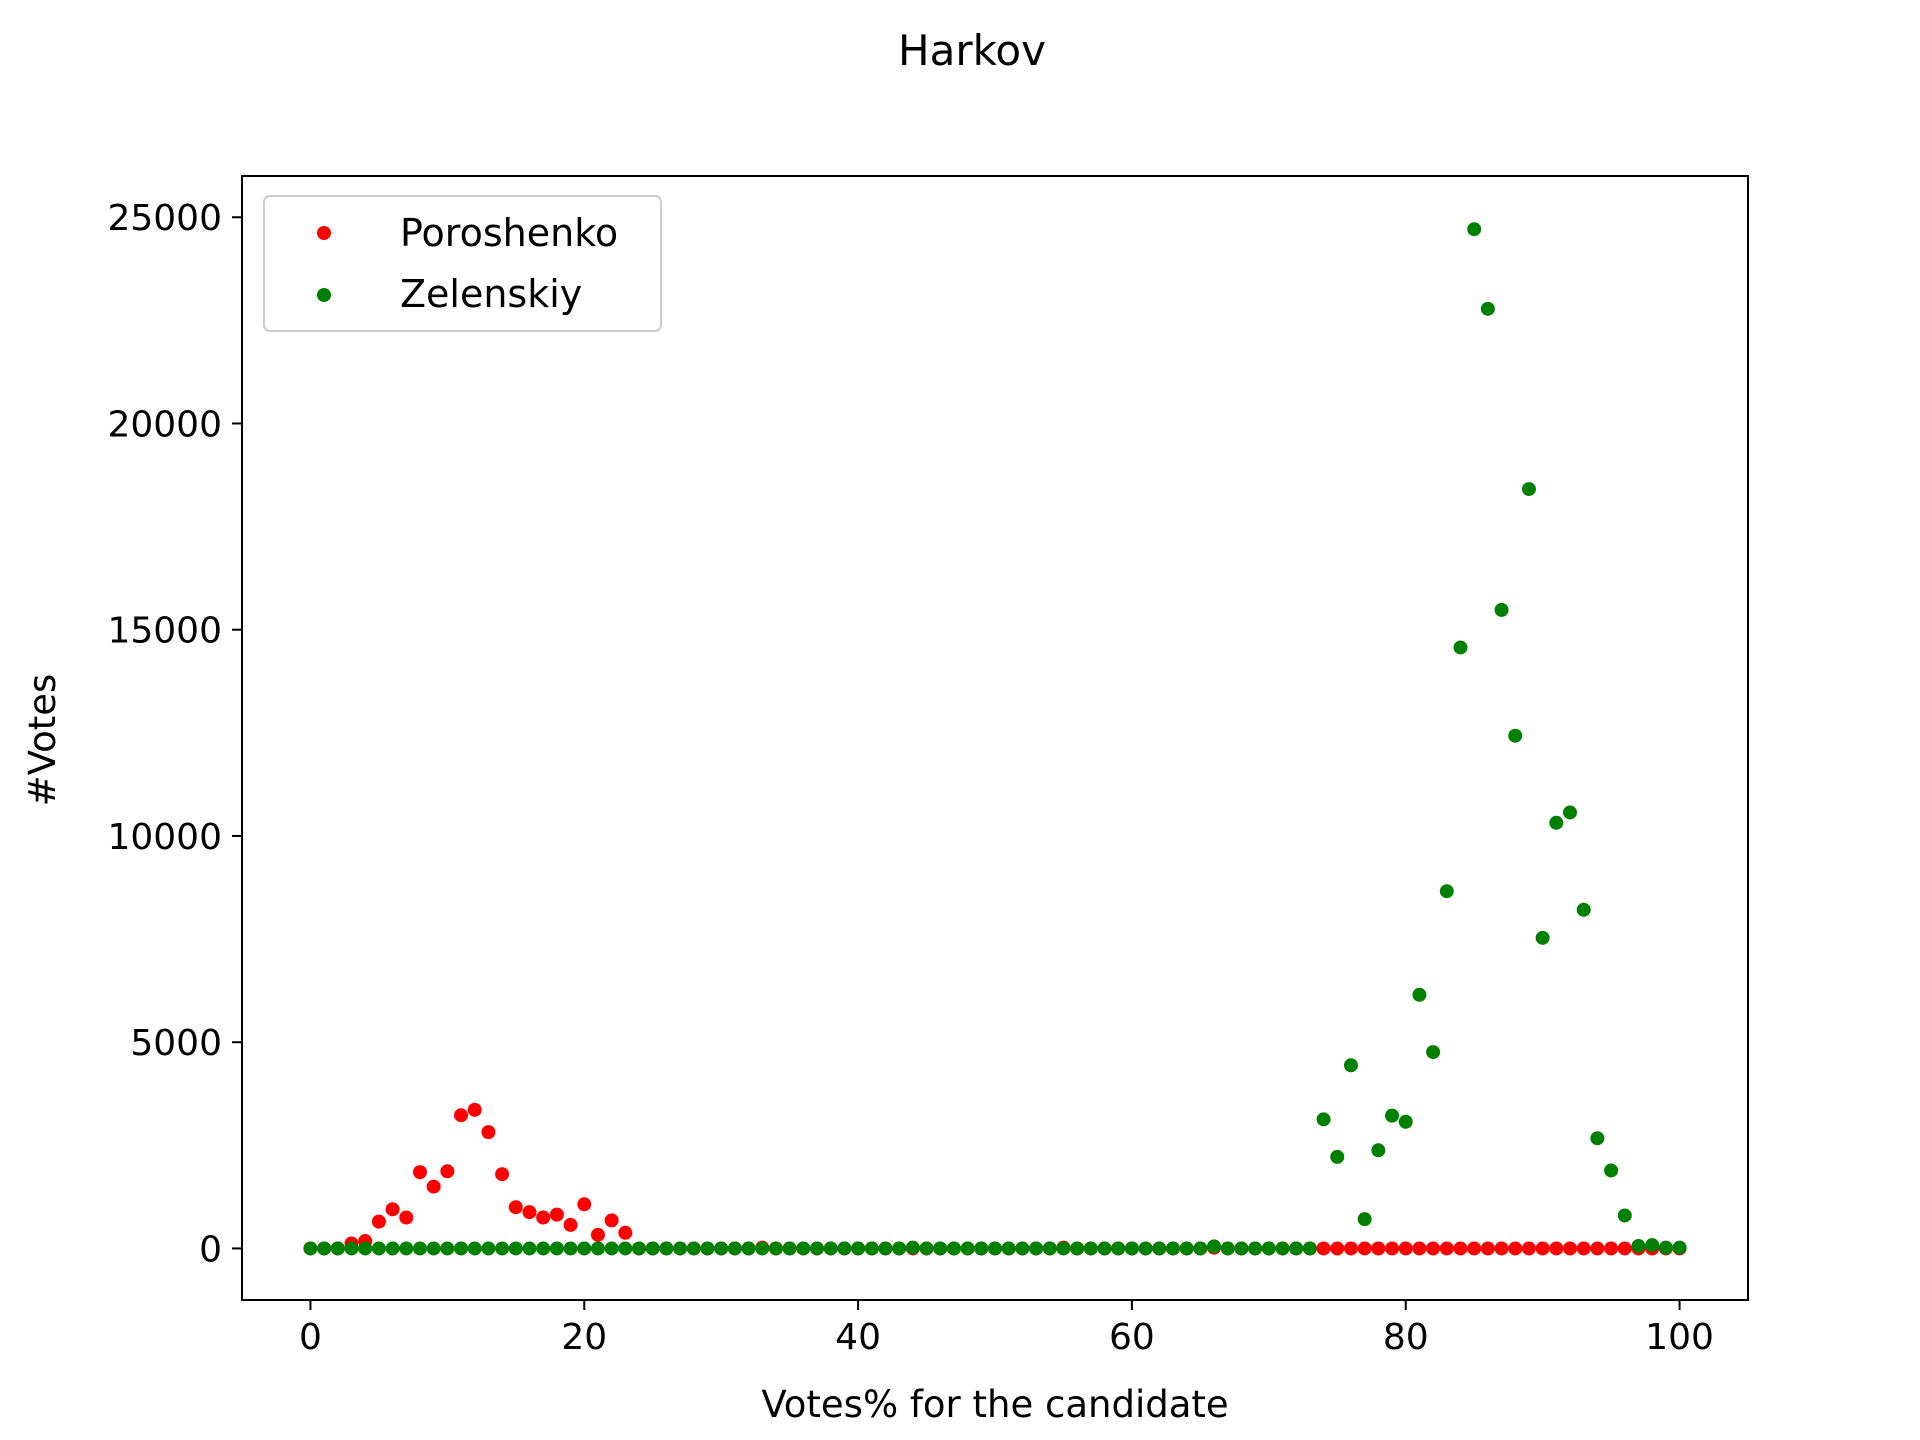 The image size is (1920, 1440). Describe the element at coordinates (176, 1043) in the screenshot. I see `y-tick-label: 5000` at that location.